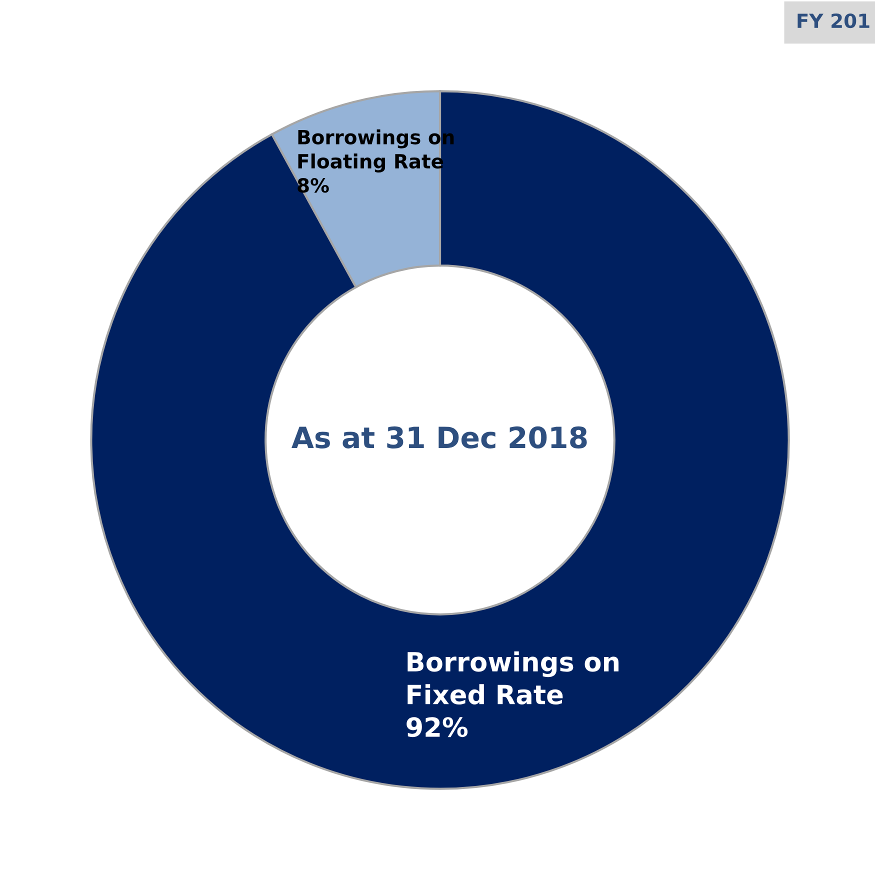  Describe the element at coordinates (513, 678) in the screenshot. I see `slice-label: Borrowings on Fixed Rate` at that location.